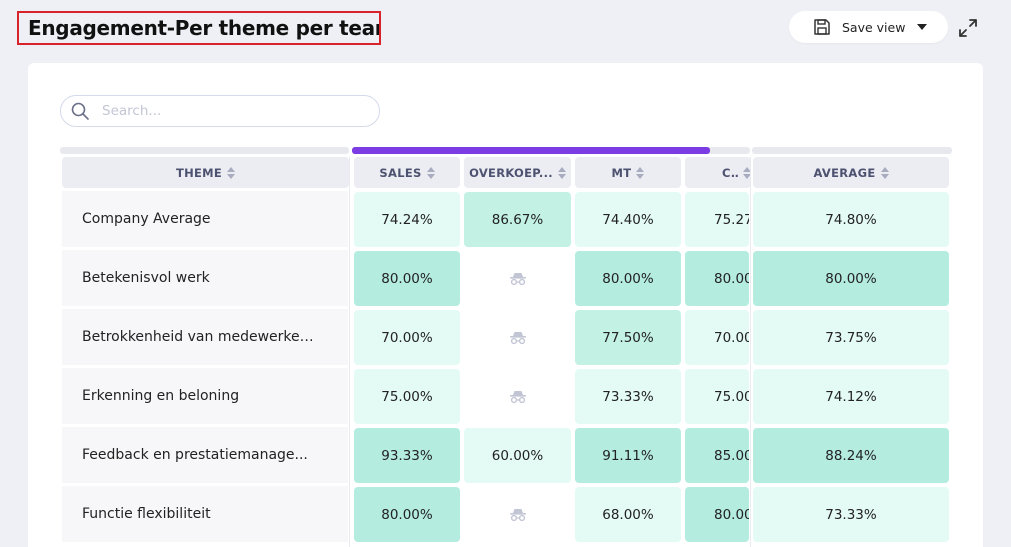  Describe the element at coordinates (517, 455) in the screenshot. I see `table-cell-overkoep: 60.00%` at that location.